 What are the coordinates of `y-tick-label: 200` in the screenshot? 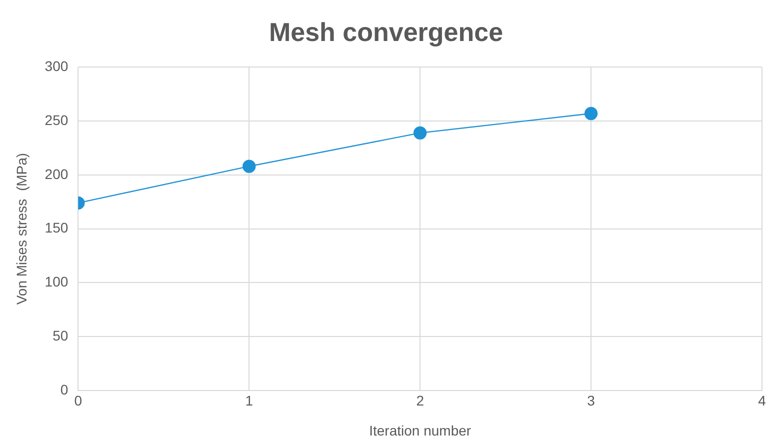 It's located at (56, 174).